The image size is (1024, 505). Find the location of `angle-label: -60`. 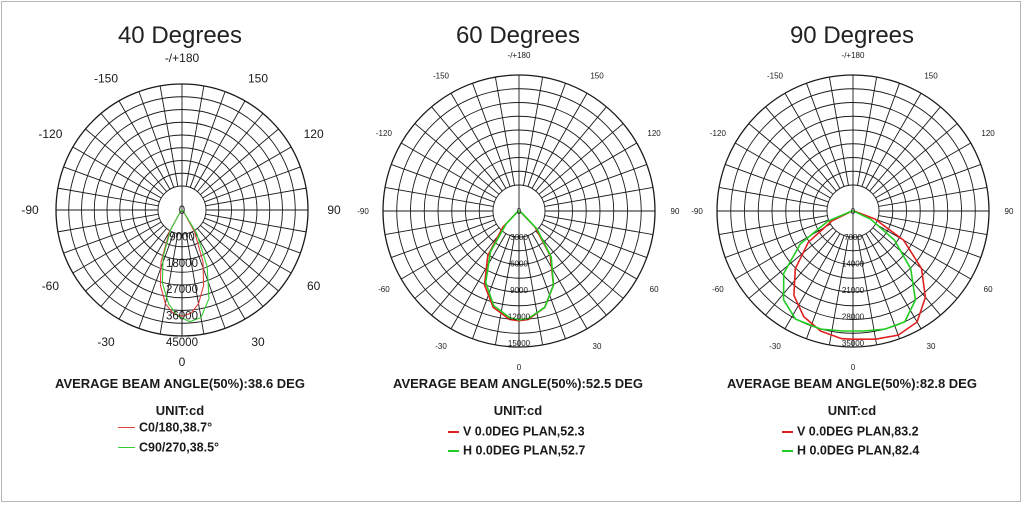

angle-label: -60 is located at coordinates (51, 286).